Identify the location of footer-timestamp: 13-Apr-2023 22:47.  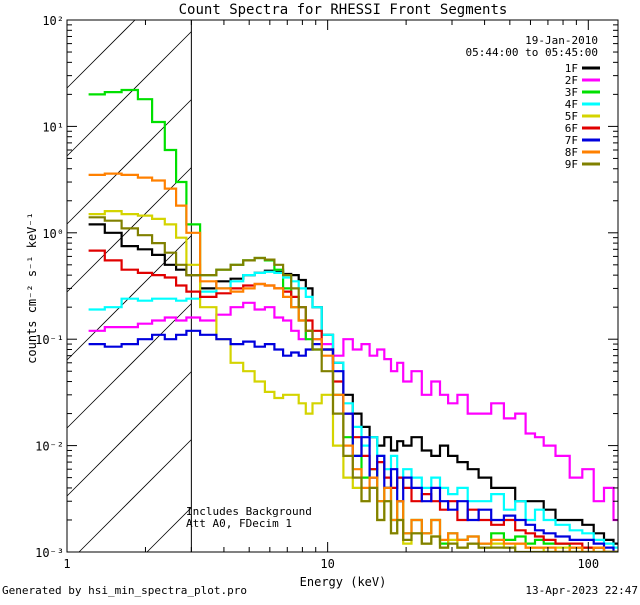
(581, 590).